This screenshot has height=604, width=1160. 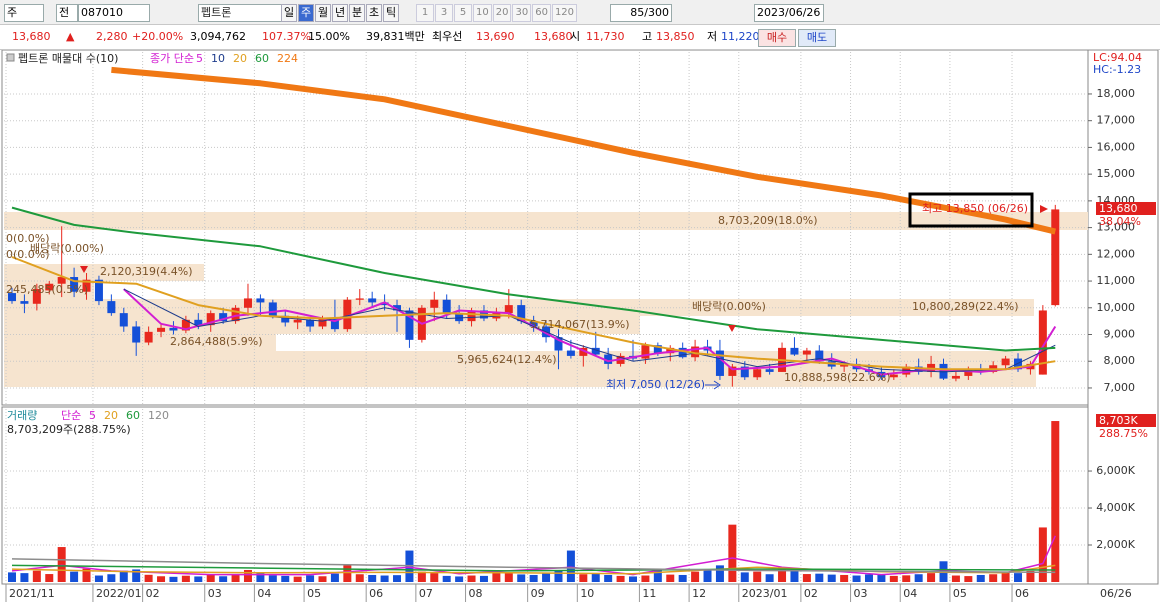 What do you see at coordinates (67, 13) in the screenshot?
I see `prev-select: 전` at bounding box center [67, 13].